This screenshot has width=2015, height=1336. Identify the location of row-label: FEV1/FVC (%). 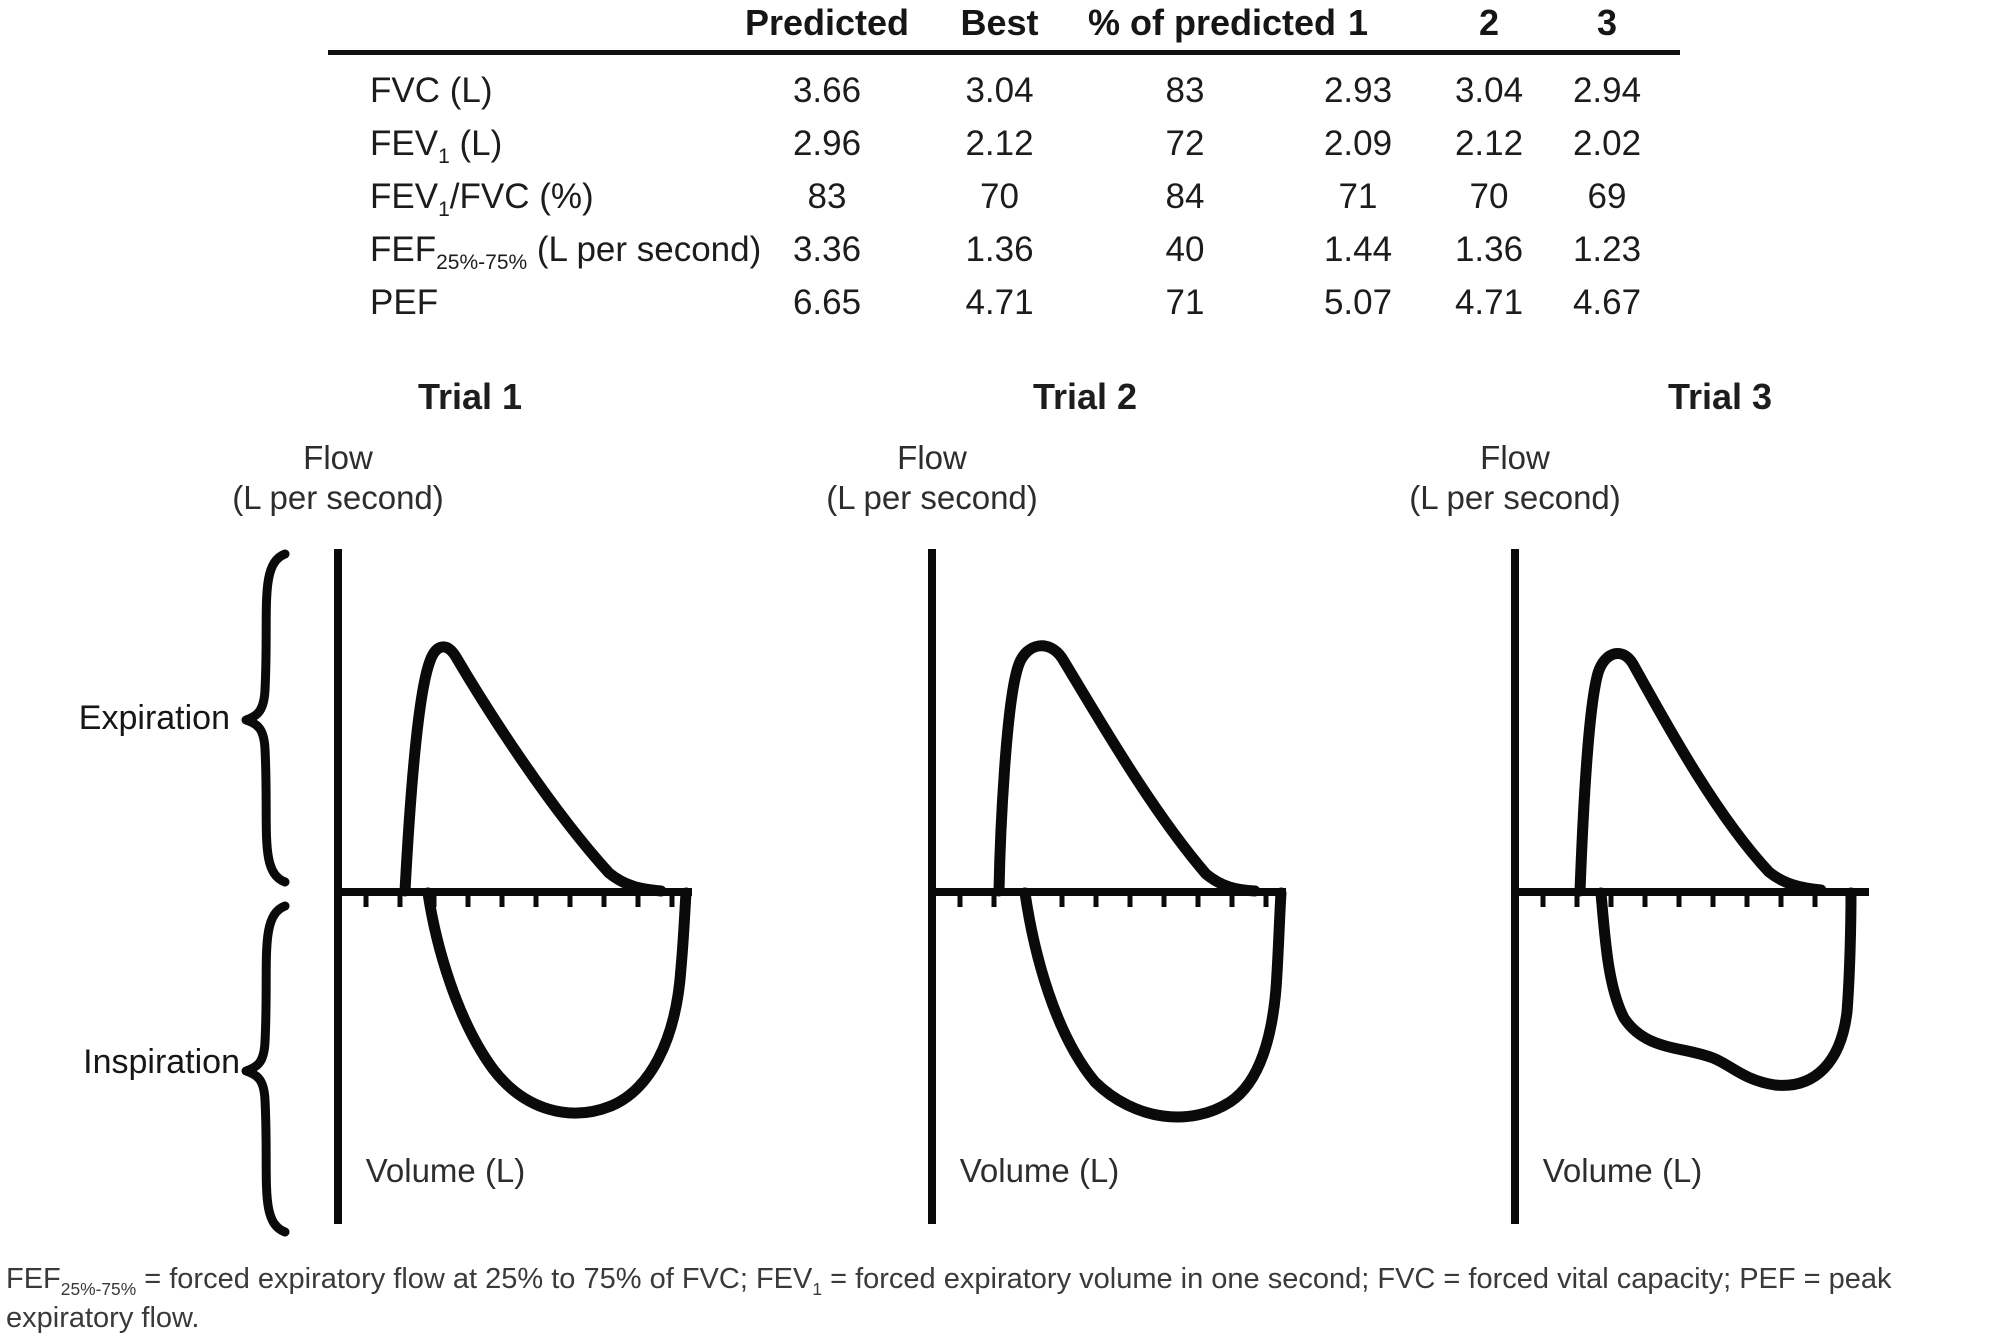
(482, 198).